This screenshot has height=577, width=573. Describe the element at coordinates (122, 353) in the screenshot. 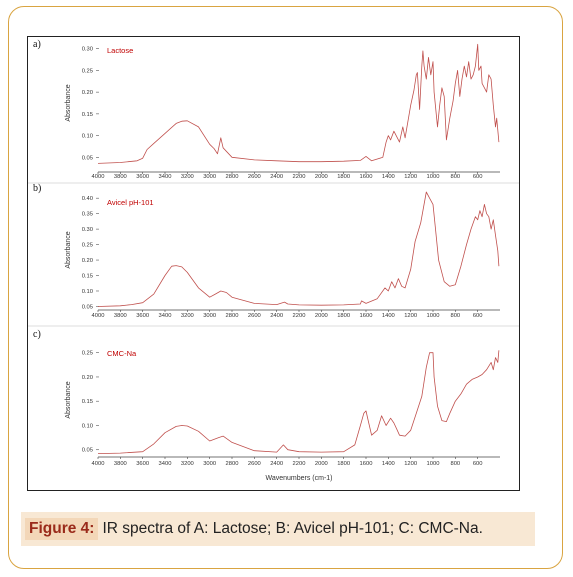

I see `series-label: CMC-Na` at that location.